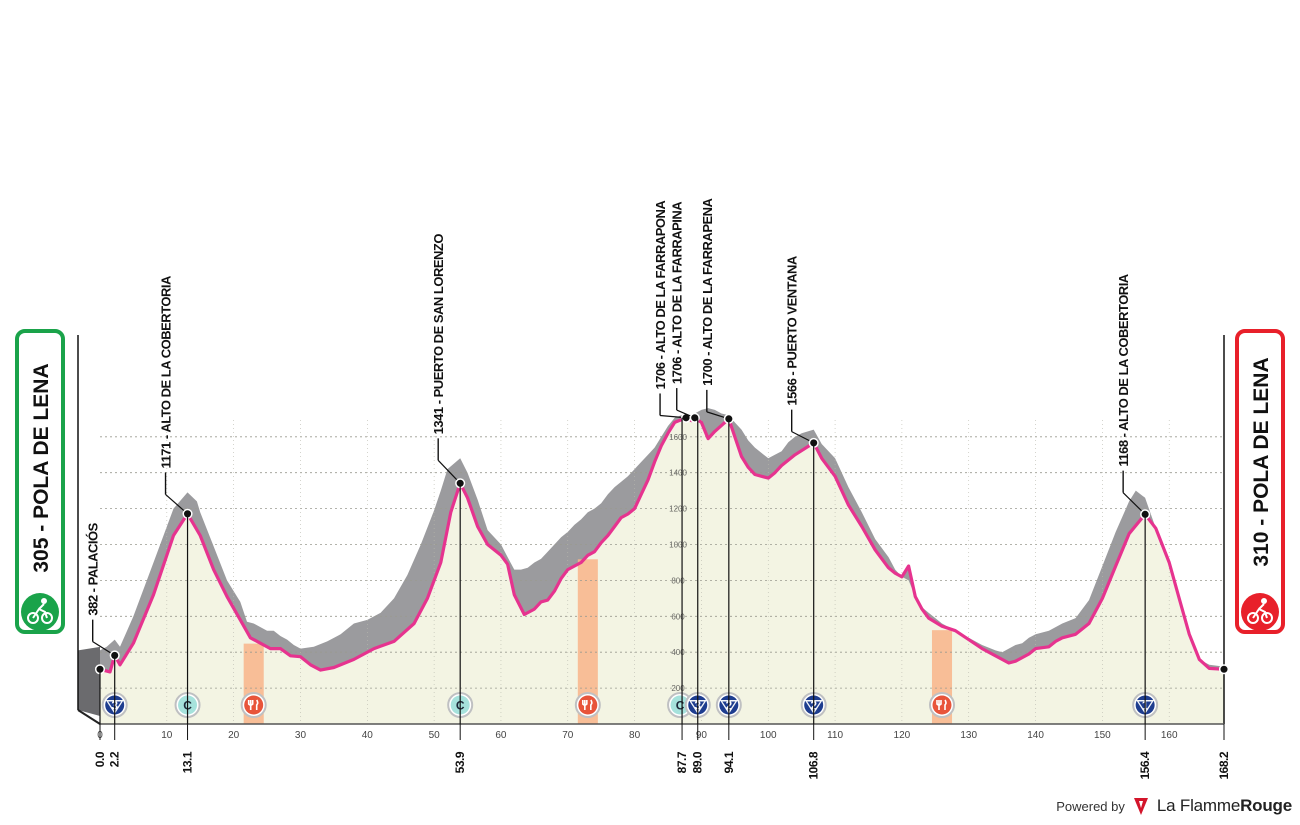  I want to click on y-tick-label: 1000, so click(678, 545).